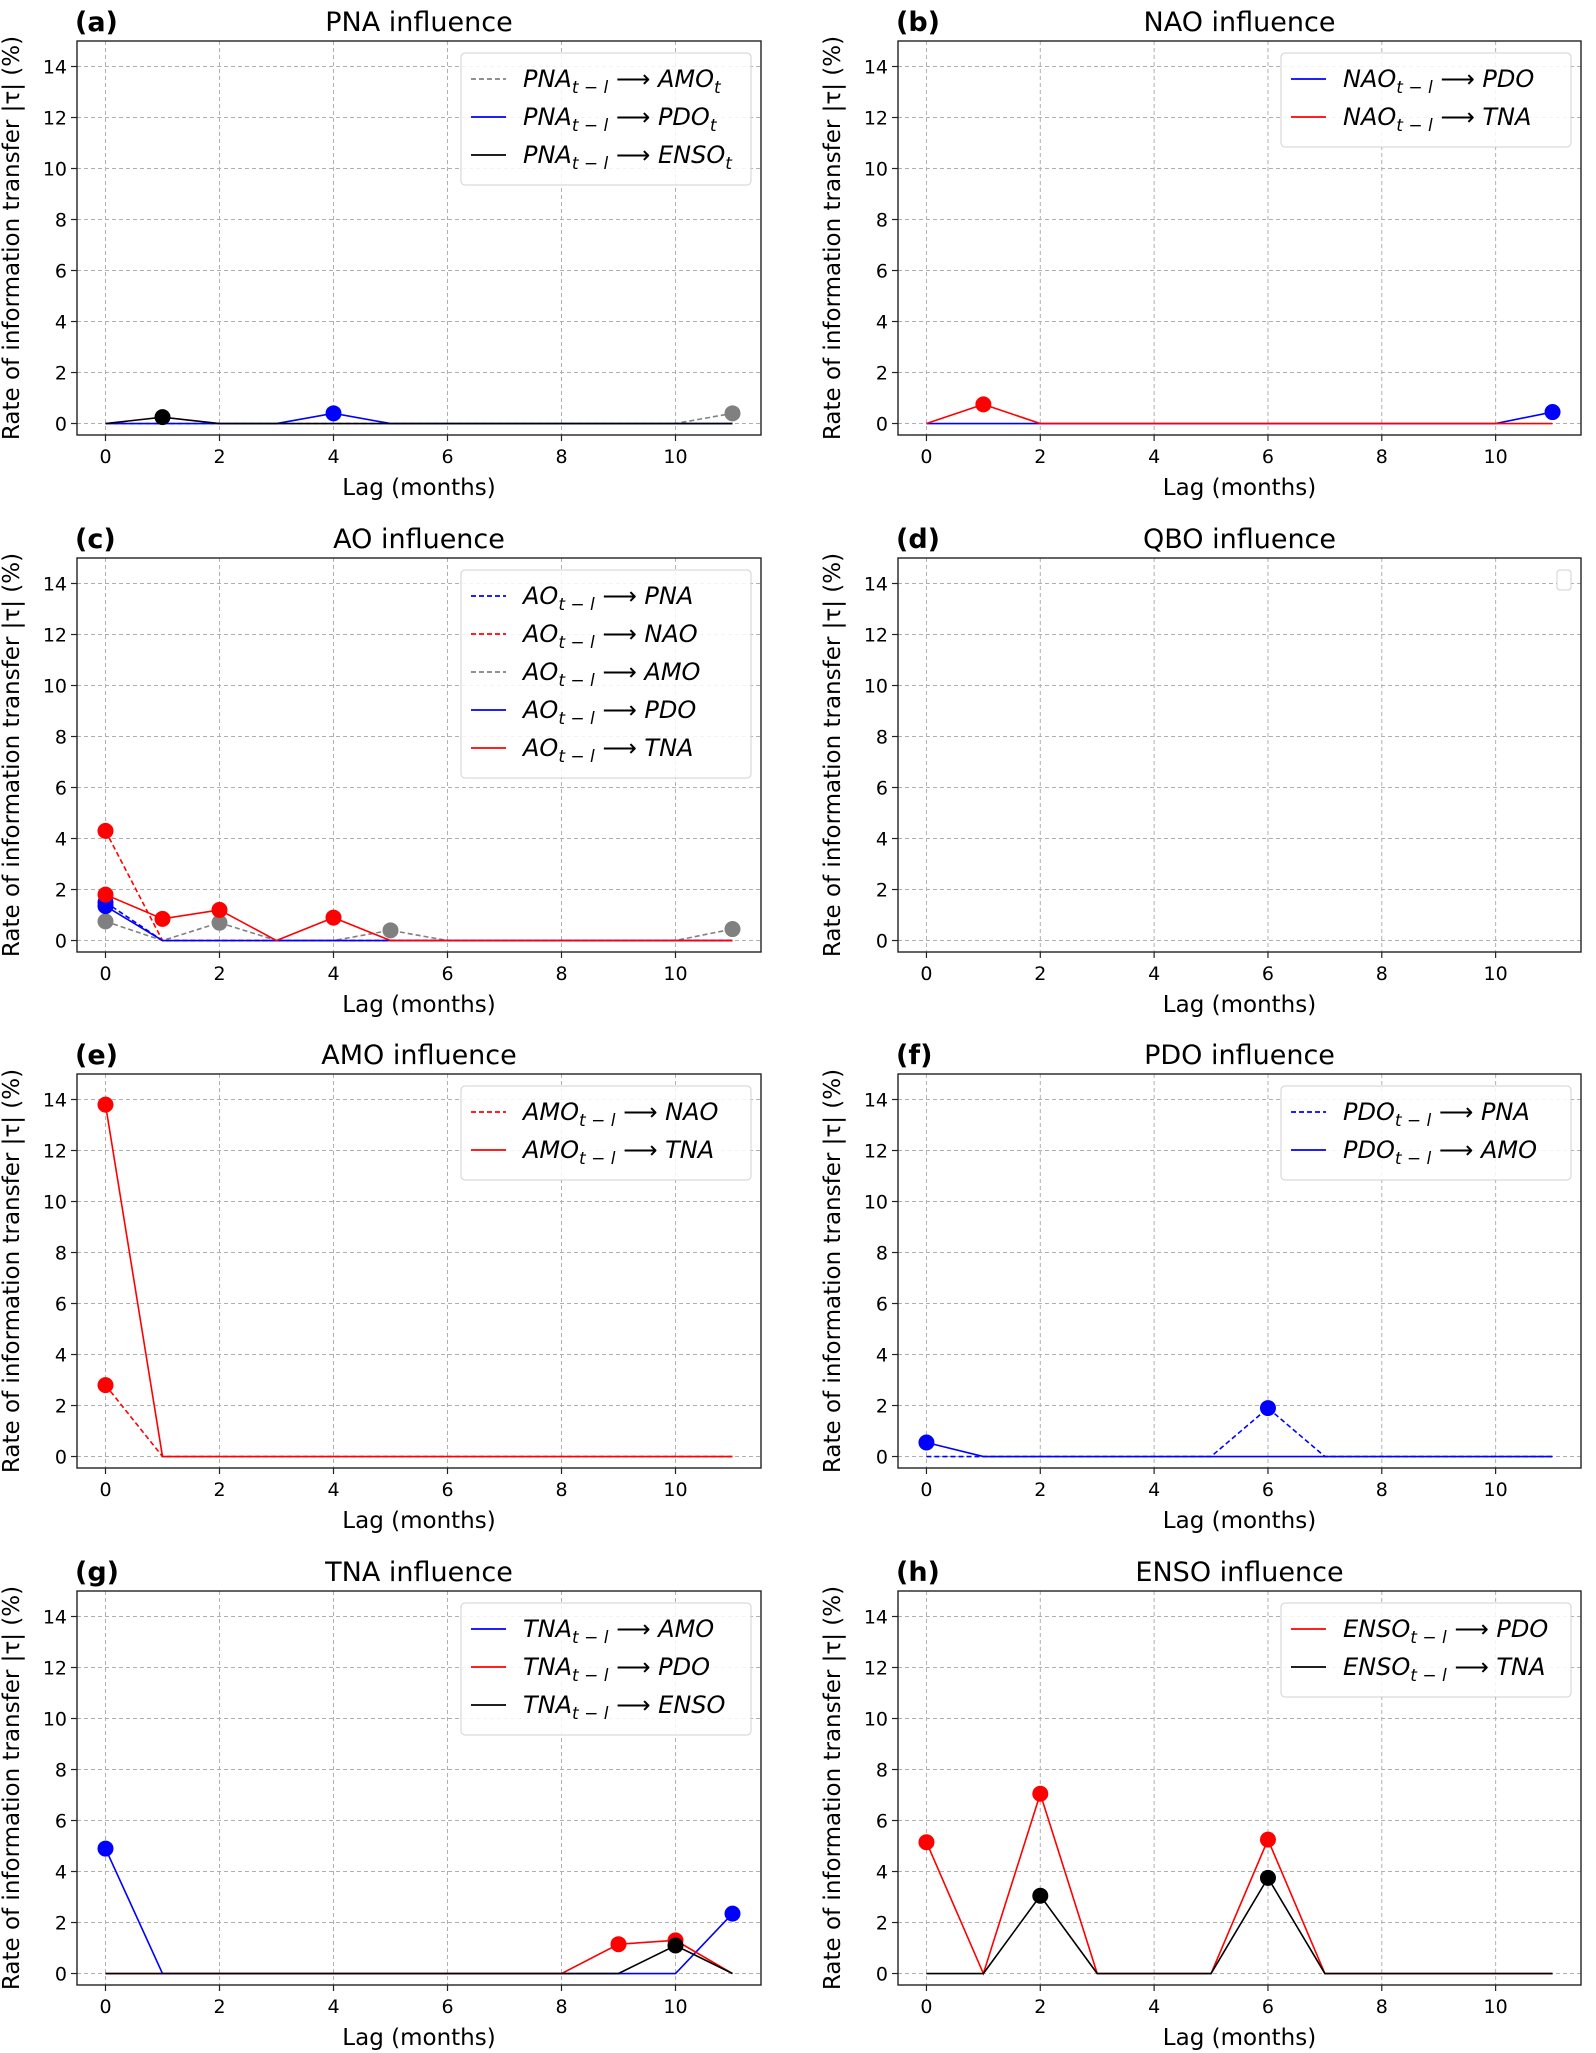 This screenshot has height=2053, width=1596. What do you see at coordinates (1437, 119) in the screenshot?
I see `legend-entry: NAOt − l ⟶ TNA` at bounding box center [1437, 119].